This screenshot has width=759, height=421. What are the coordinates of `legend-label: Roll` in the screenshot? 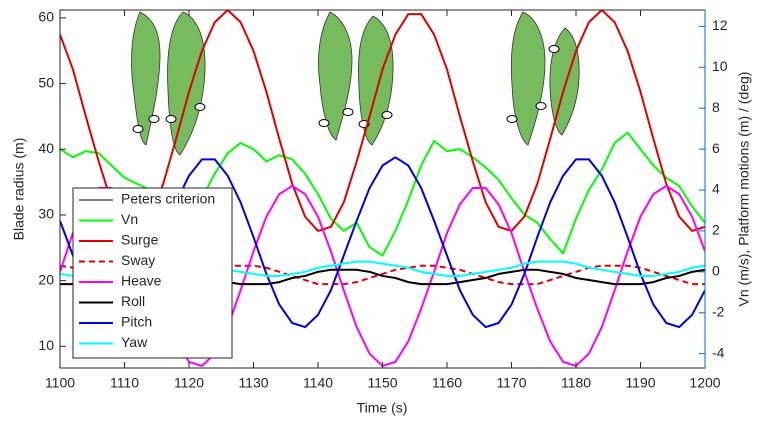 It's located at (133, 301).